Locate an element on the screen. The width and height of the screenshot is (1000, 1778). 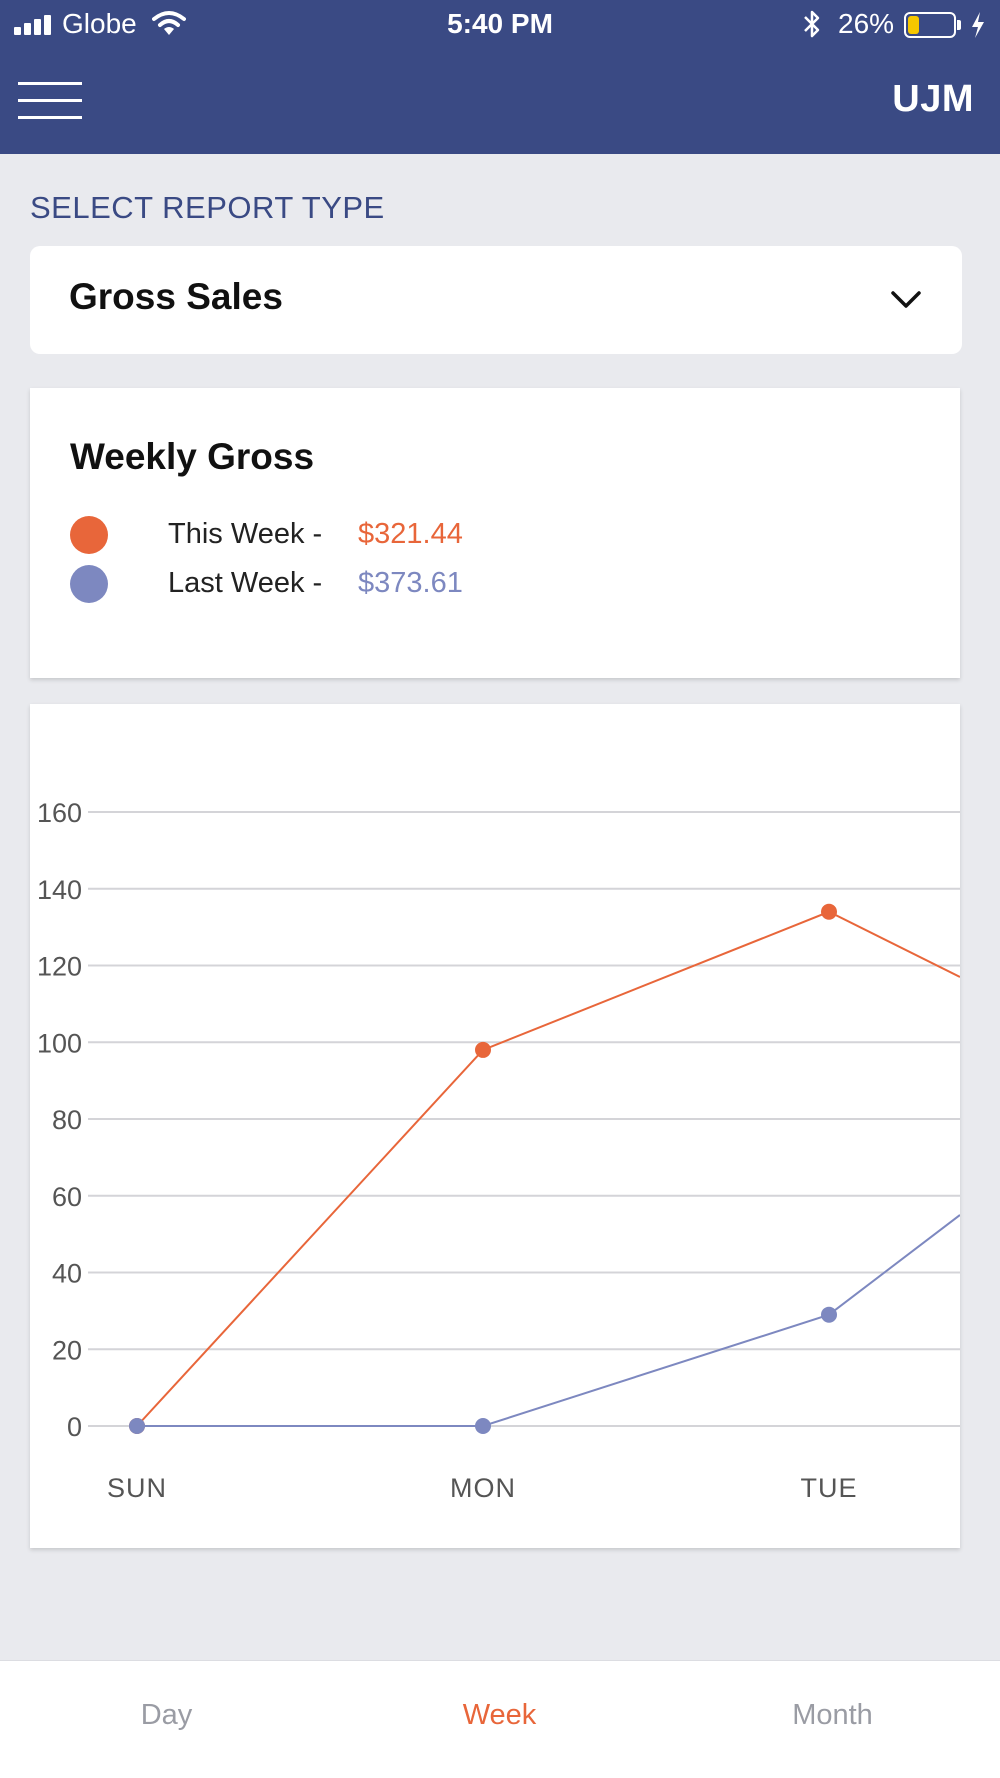
x-tick-label: SUN is located at coordinates (137, 1488).